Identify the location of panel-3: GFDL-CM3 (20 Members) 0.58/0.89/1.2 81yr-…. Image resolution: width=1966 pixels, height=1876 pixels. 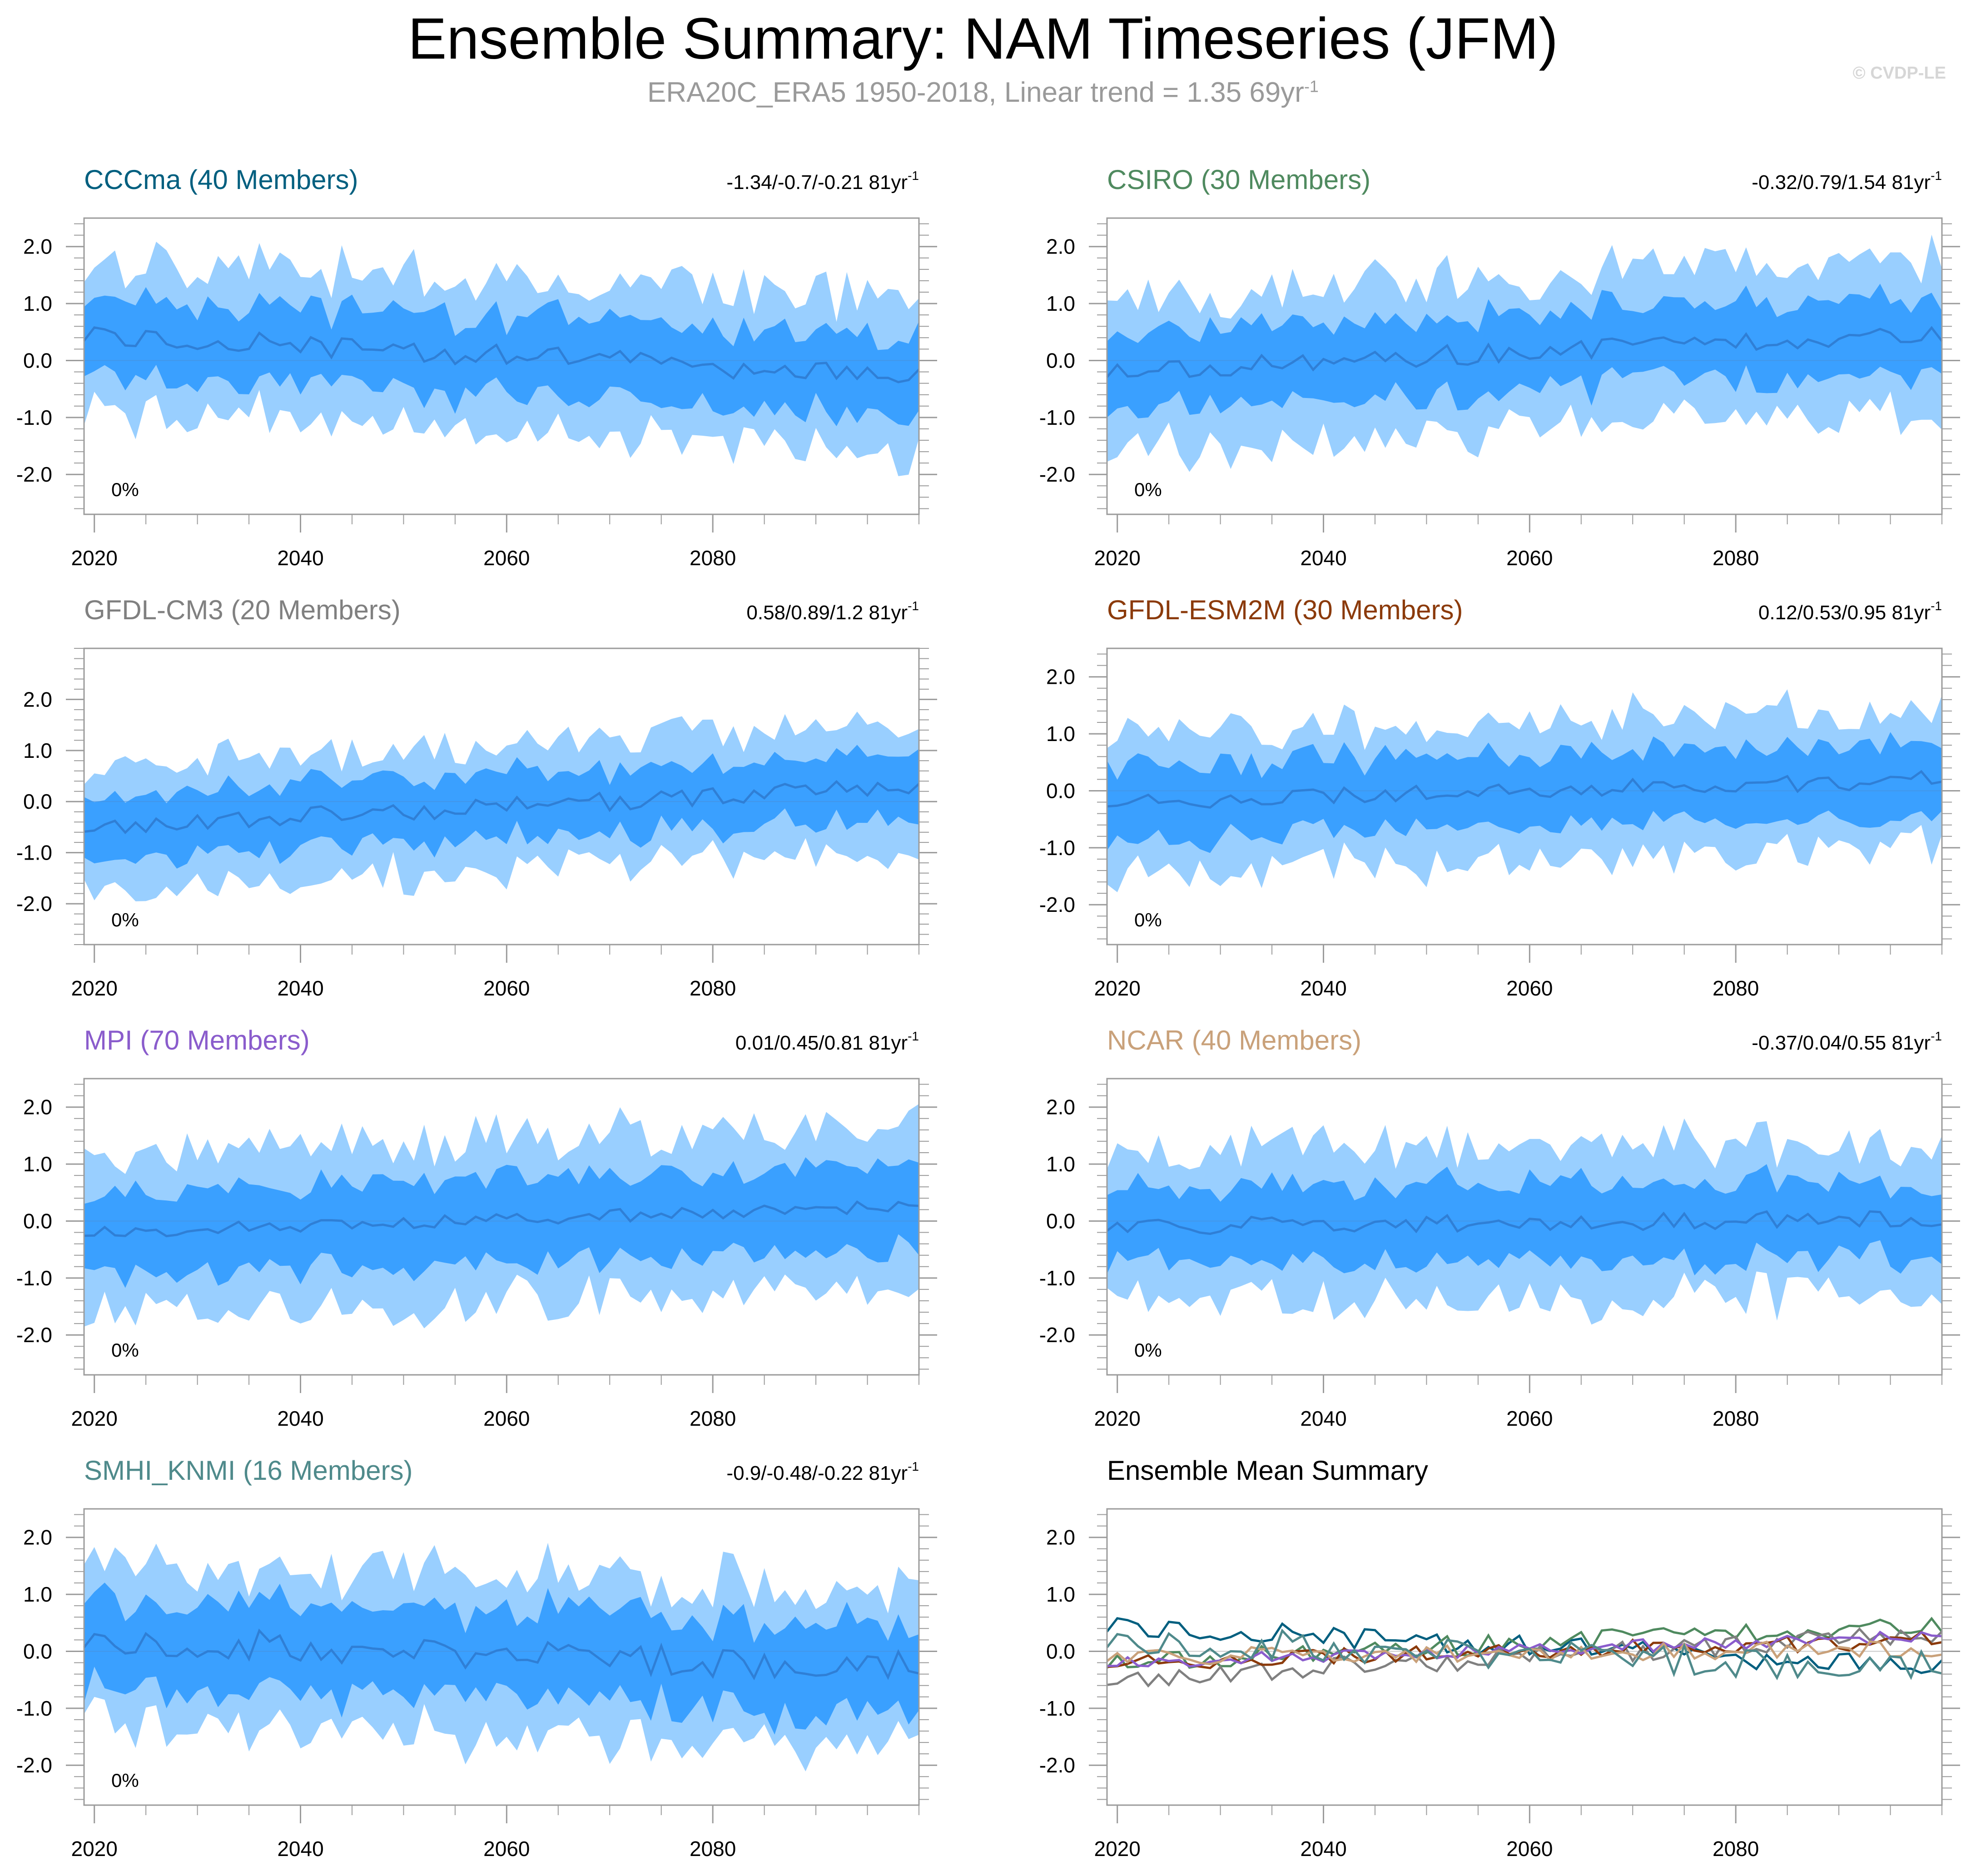
(476, 798).